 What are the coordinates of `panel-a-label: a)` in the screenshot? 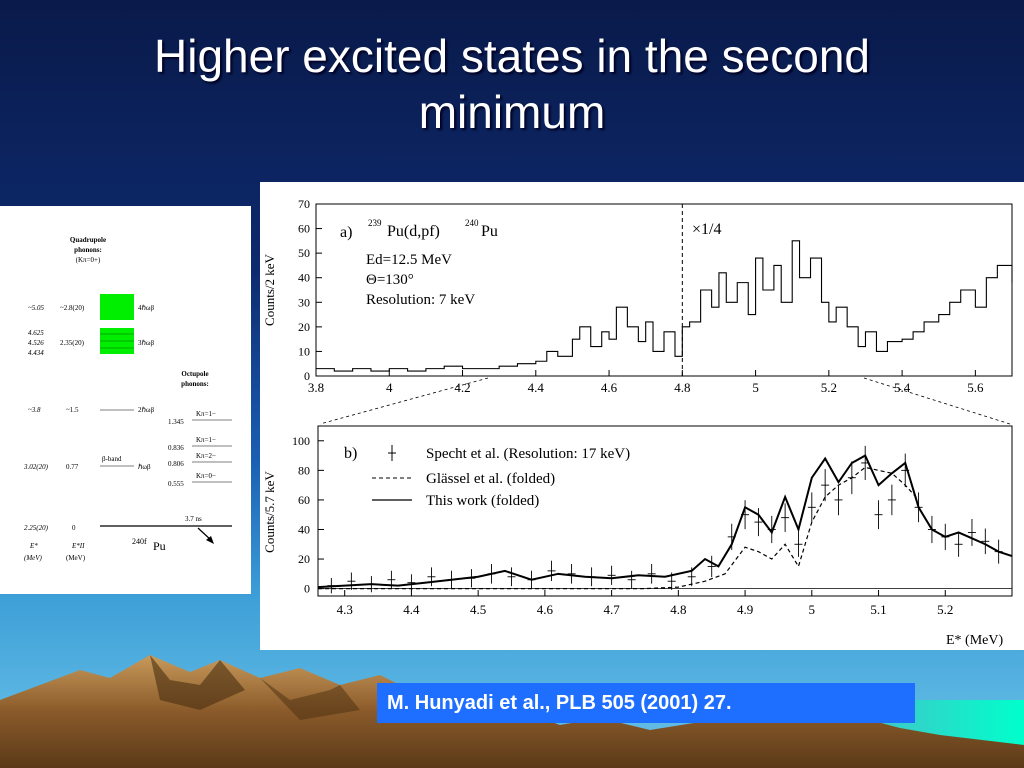 It's located at (346, 232).